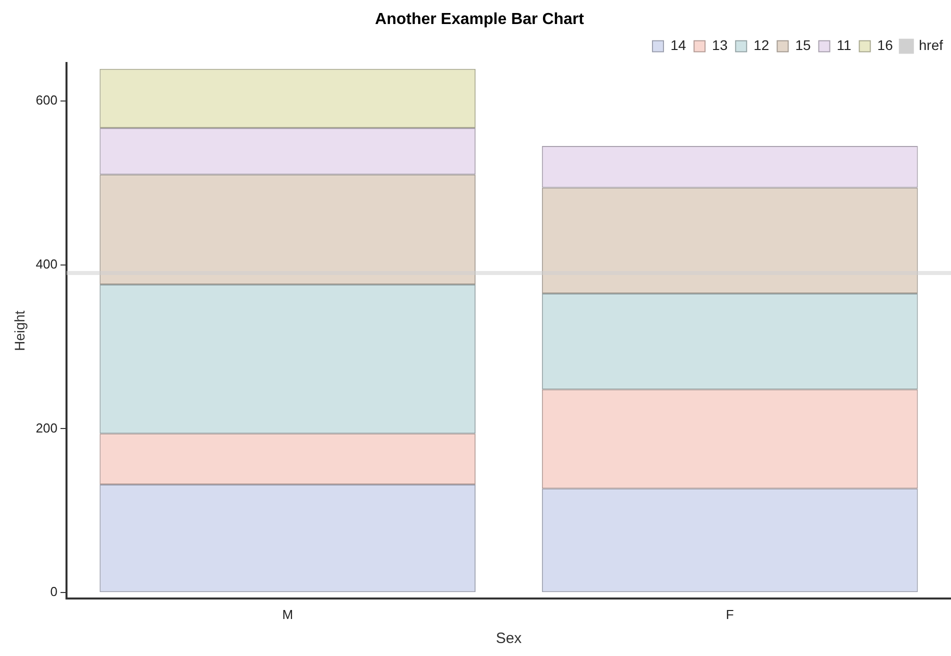 The image size is (951, 656). I want to click on x-axis-title: Sex, so click(509, 639).